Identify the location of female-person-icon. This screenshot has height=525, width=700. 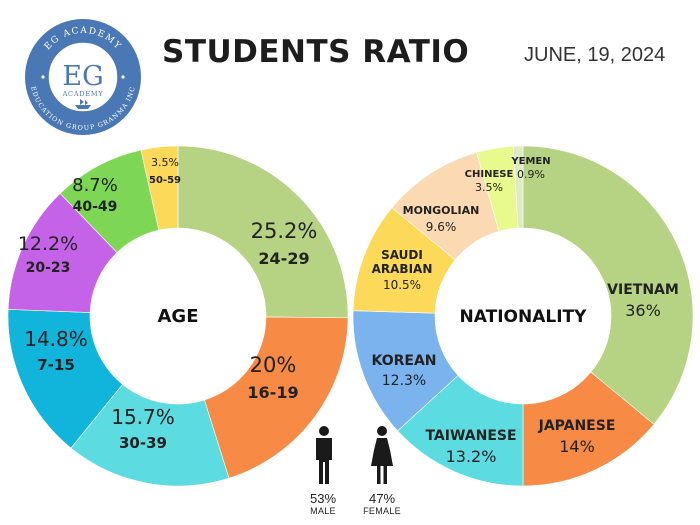
(382, 455).